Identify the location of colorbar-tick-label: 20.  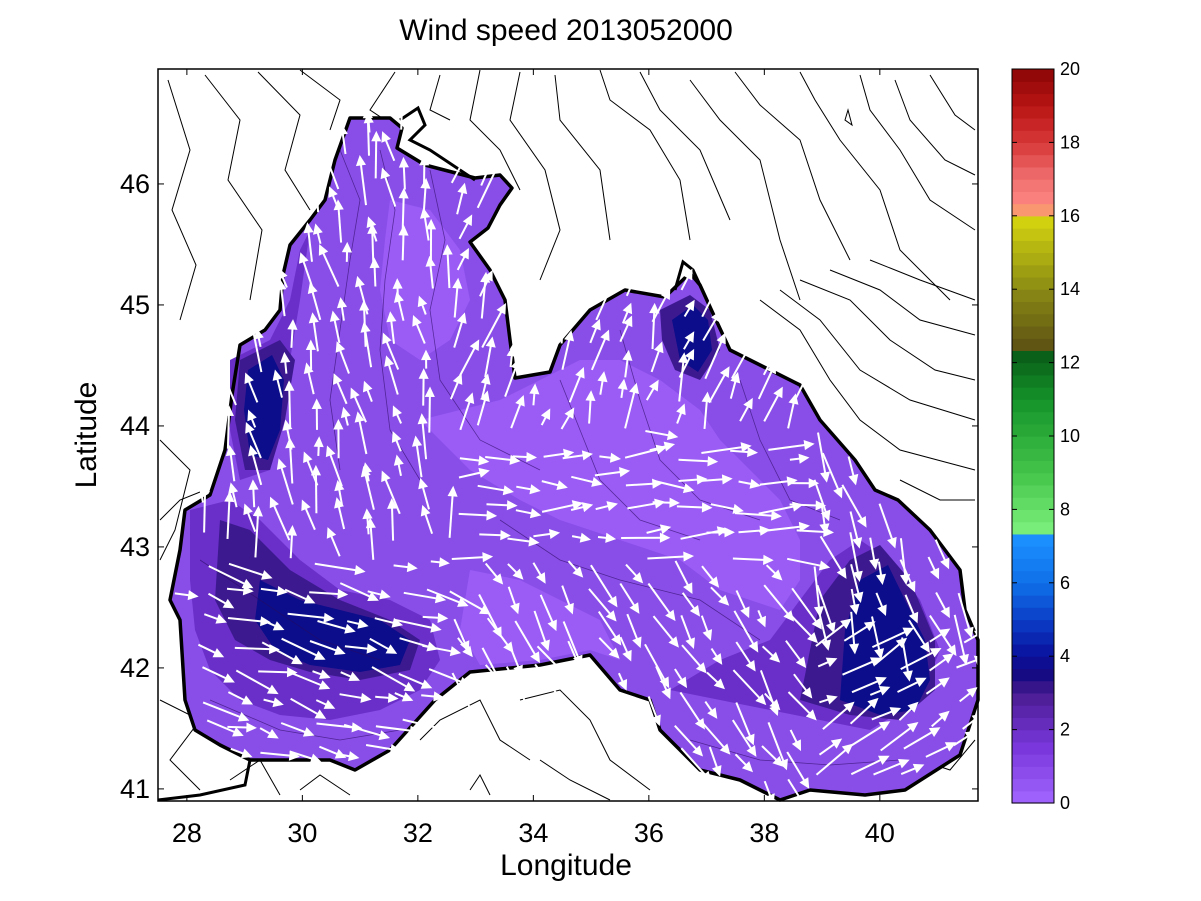
(1070, 69).